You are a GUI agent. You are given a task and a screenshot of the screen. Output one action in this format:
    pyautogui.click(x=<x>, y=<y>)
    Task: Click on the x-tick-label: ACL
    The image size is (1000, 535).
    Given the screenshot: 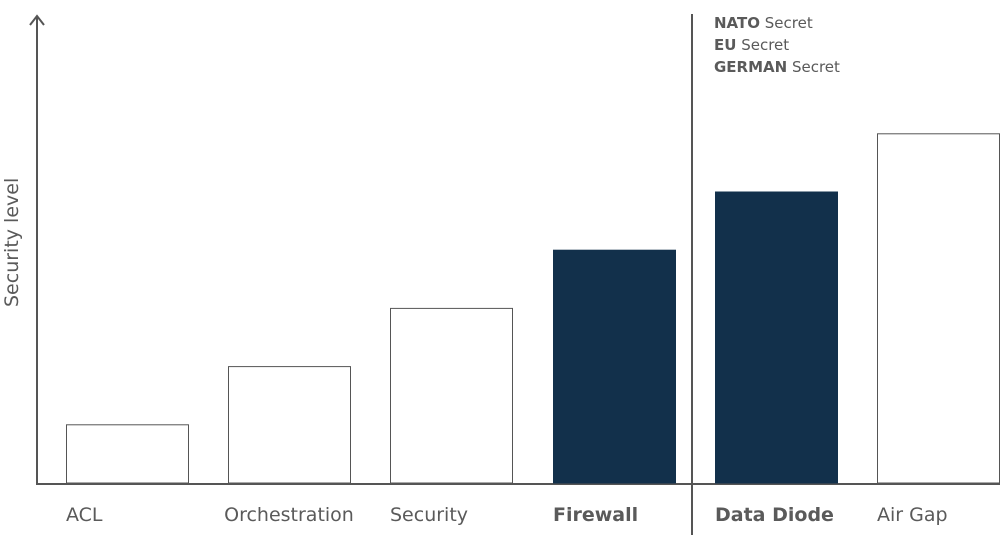 What is the action you would take?
    pyautogui.click(x=84, y=515)
    